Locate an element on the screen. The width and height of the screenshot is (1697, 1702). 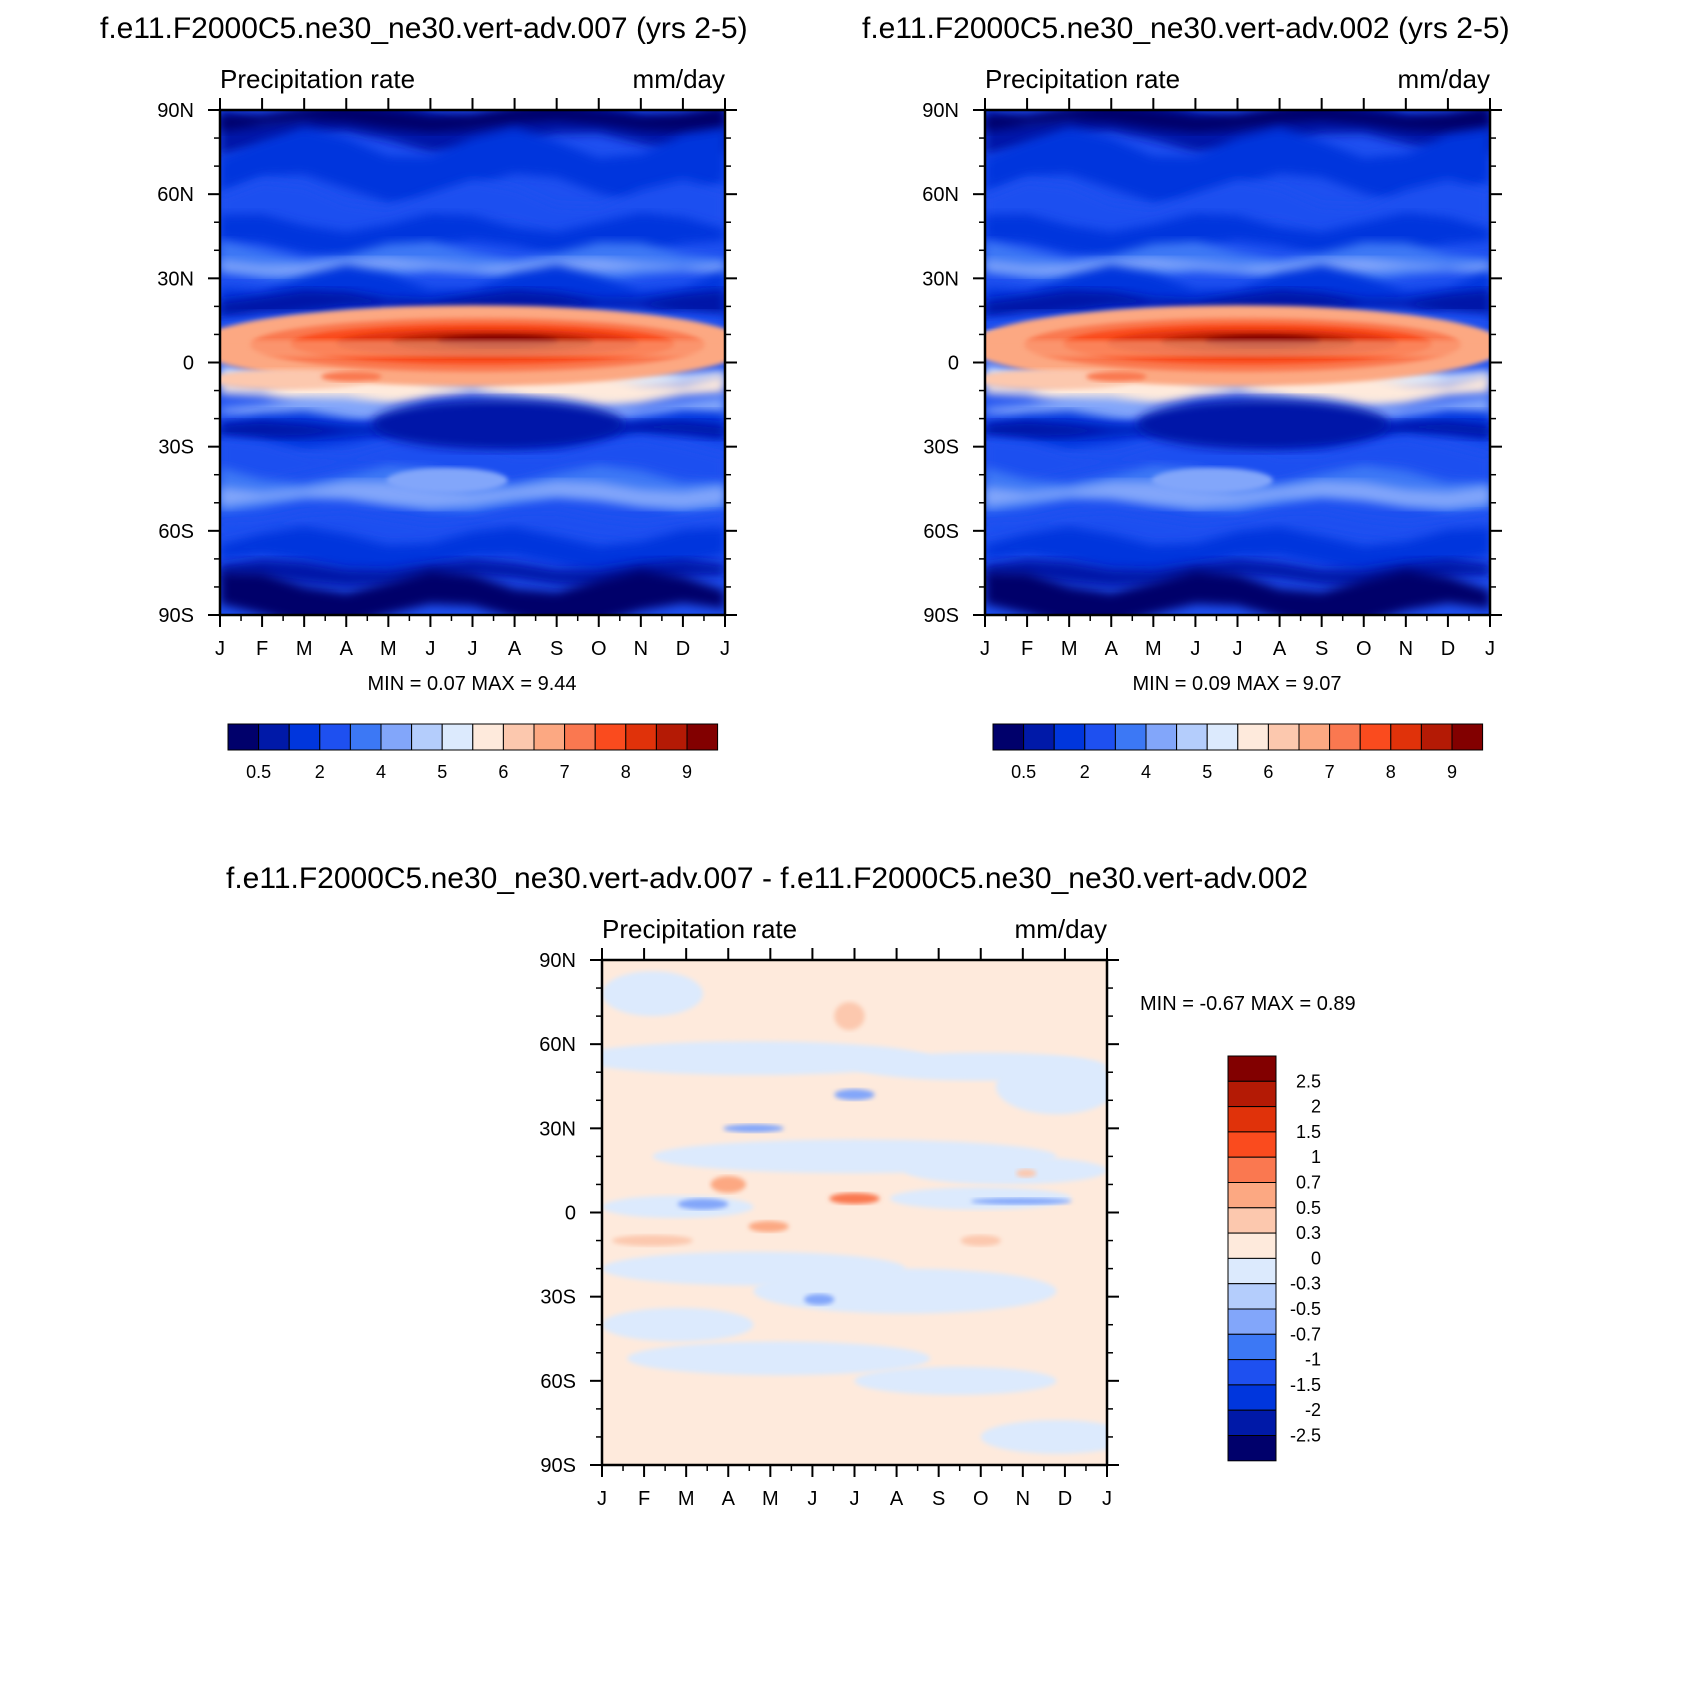
x-tick-label: S is located at coordinates (938, 1499).